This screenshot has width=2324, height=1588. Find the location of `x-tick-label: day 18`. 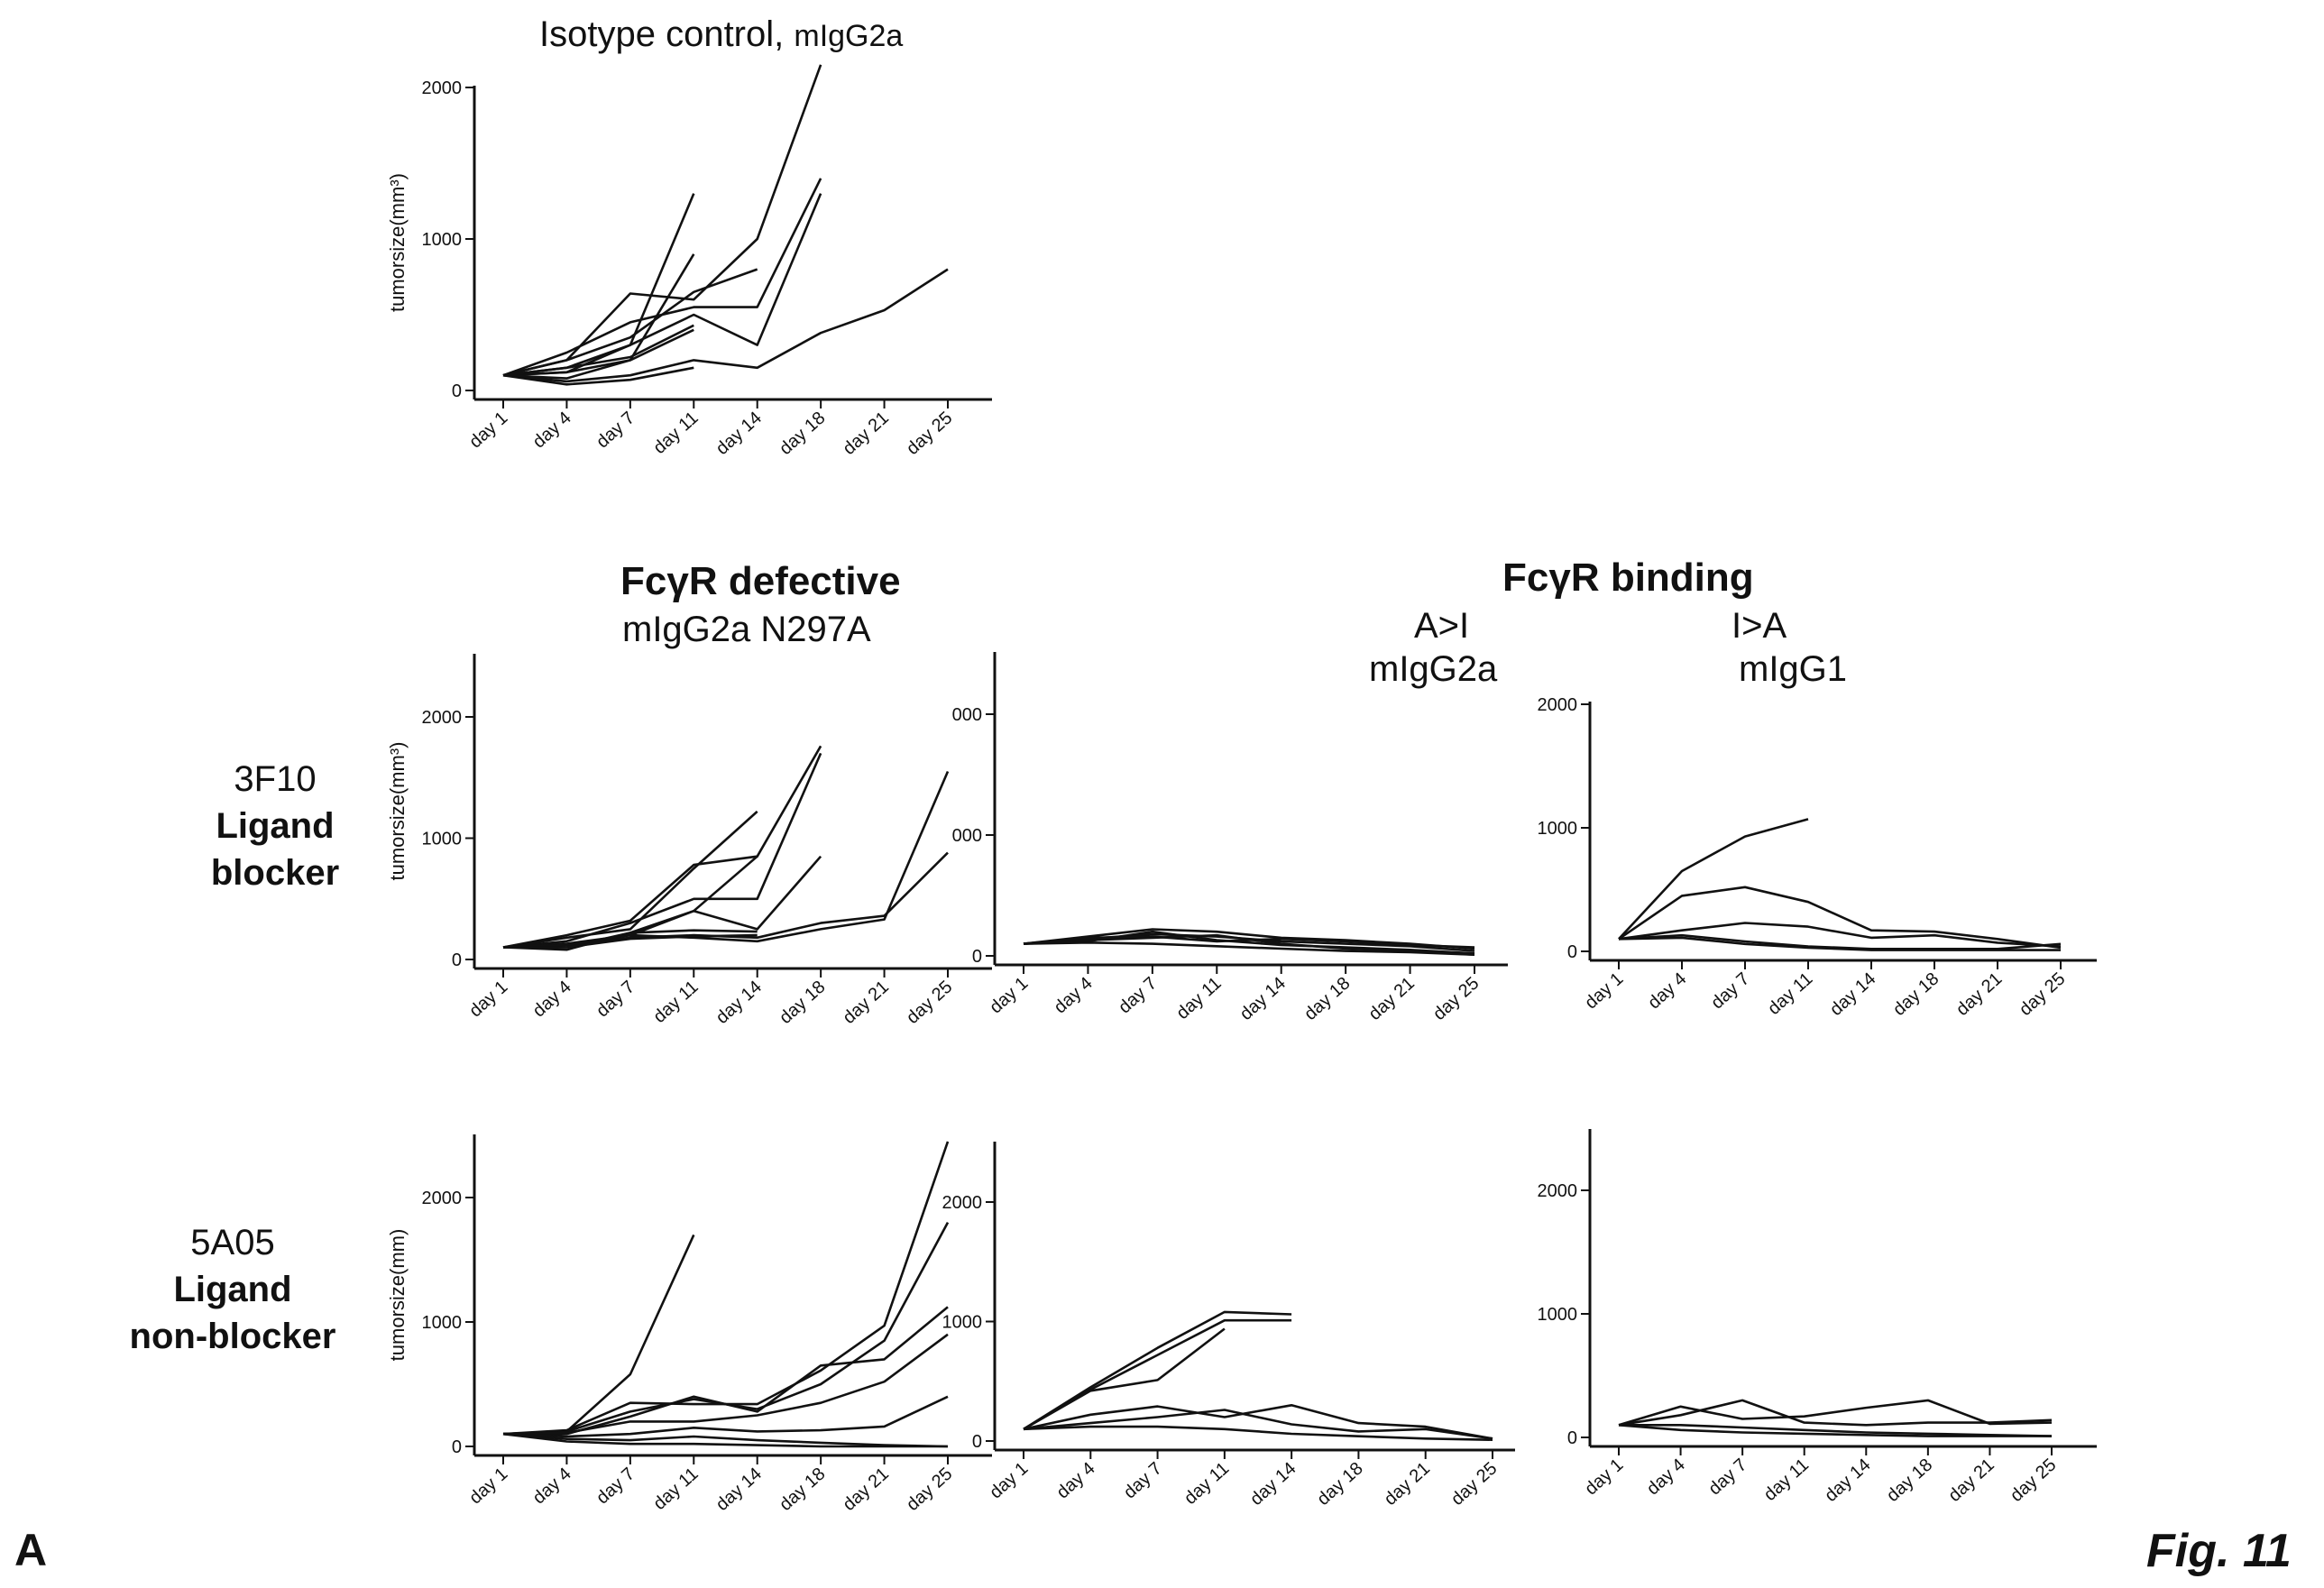

x-tick-label: day 18 is located at coordinates (1909, 1480).